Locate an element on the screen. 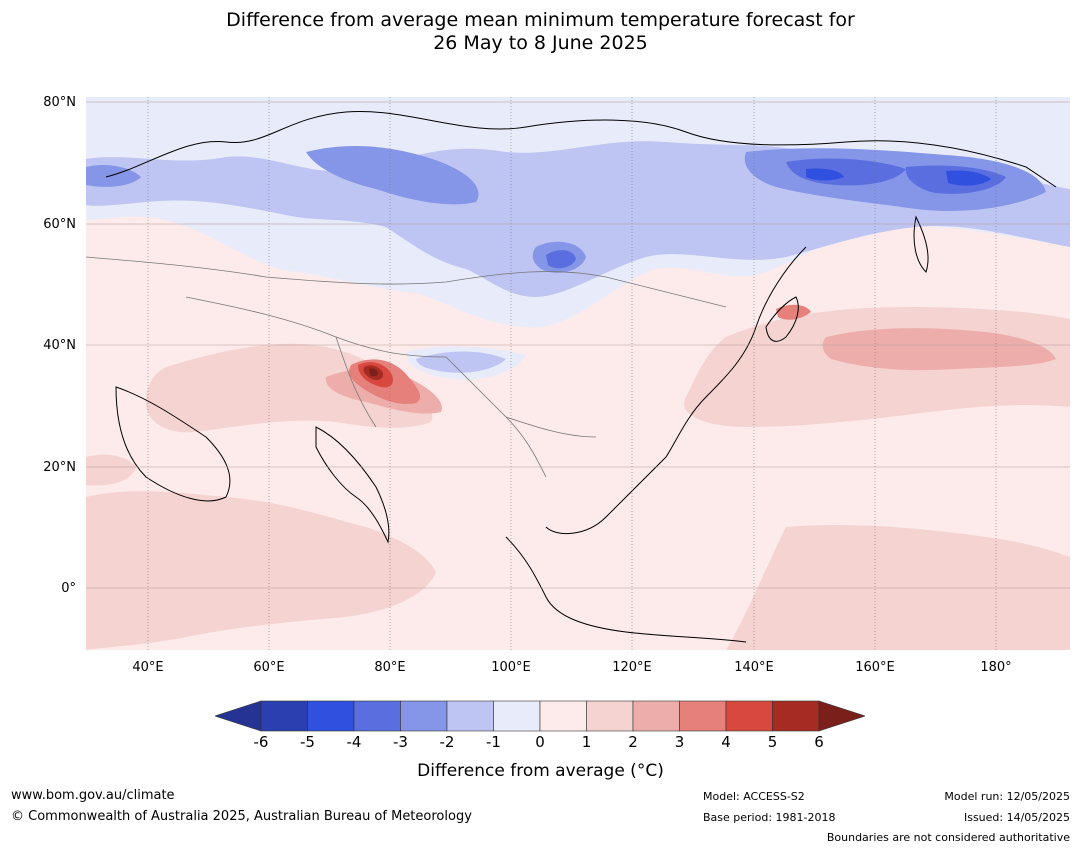  lon-label-120e: 120°E is located at coordinates (632, 667).